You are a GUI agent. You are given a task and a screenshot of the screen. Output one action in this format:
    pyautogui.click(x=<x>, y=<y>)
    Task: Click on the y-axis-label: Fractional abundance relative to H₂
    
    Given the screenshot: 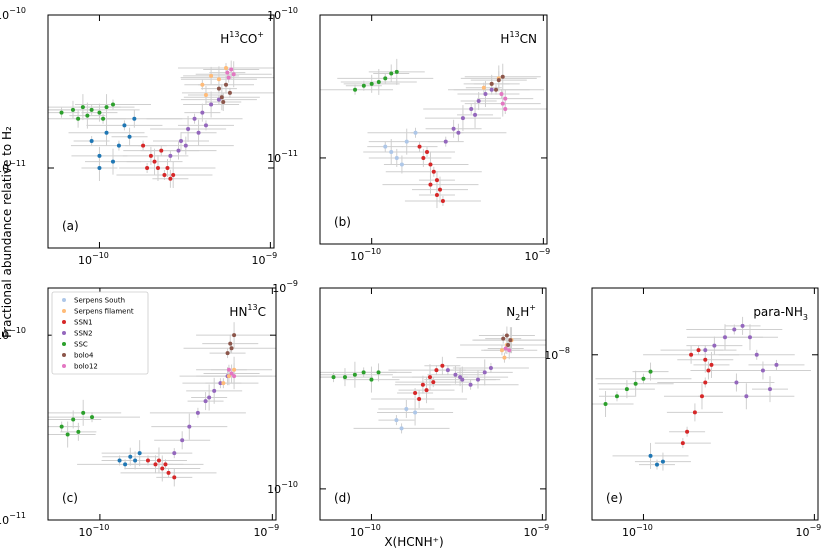 What is the action you would take?
    pyautogui.click(x=7, y=232)
    